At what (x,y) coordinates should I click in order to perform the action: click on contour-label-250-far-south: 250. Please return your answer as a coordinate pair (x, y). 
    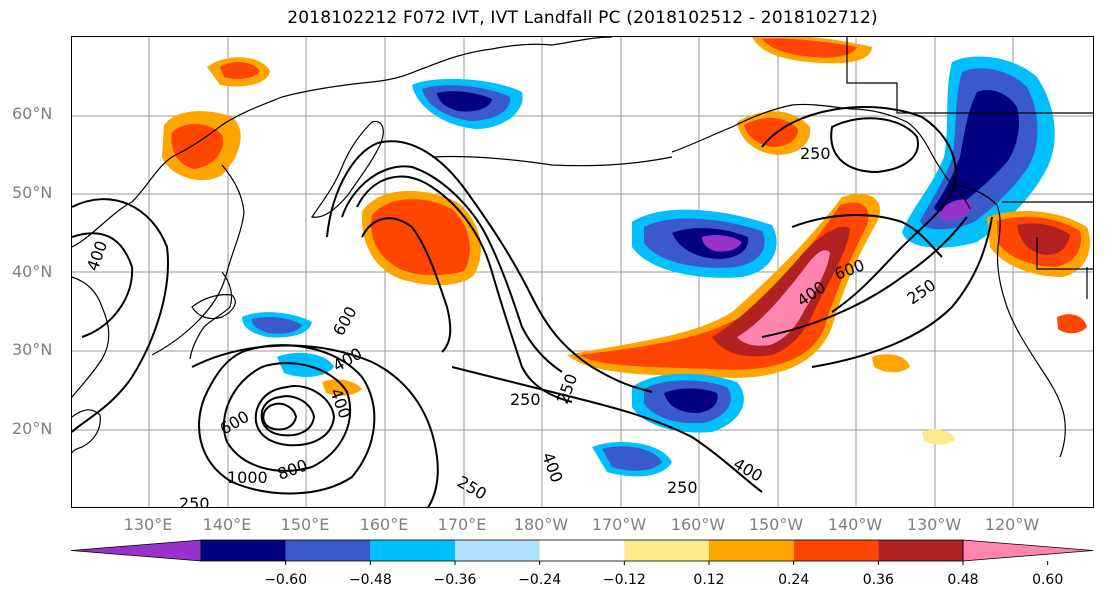
    Looking at the image, I should click on (682, 487).